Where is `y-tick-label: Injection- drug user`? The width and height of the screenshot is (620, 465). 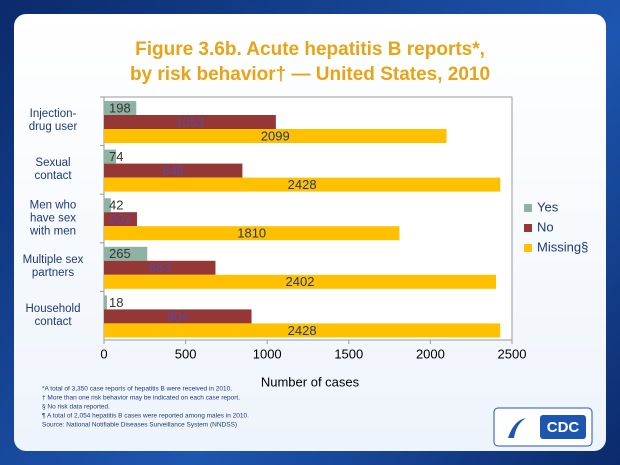
y-tick-label: Injection- drug user is located at coordinates (53, 121).